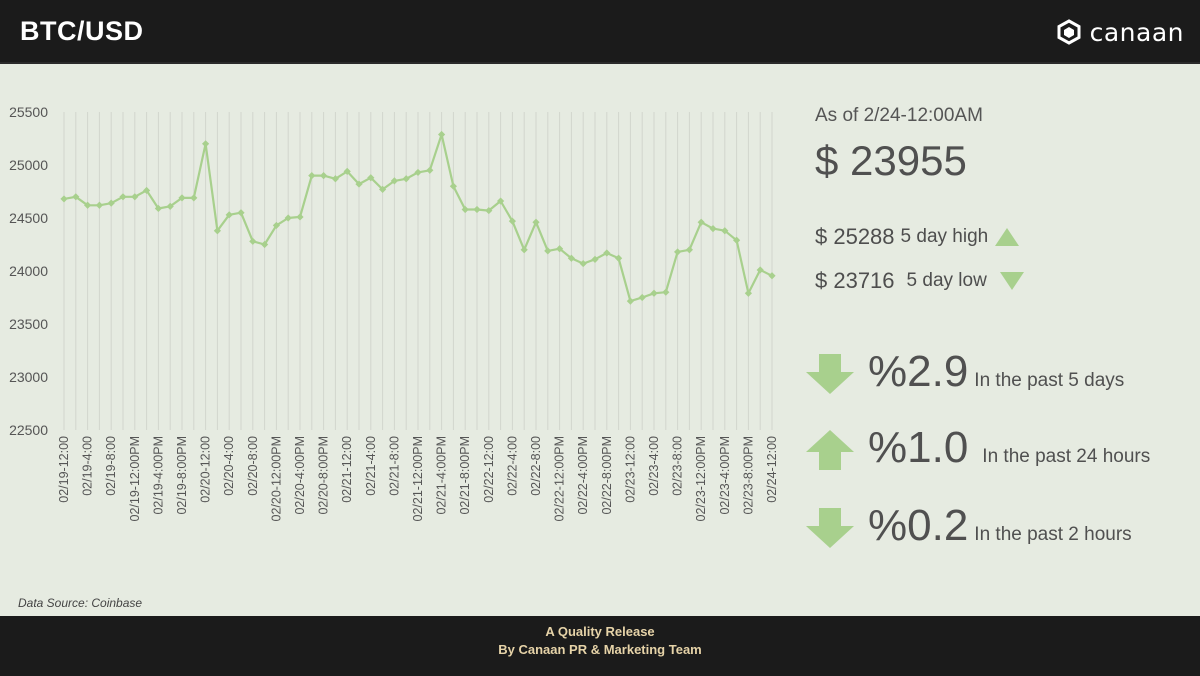 The width and height of the screenshot is (1200, 676). I want to click on x-tick-label: 02/22-8:00PM, so click(607, 475).